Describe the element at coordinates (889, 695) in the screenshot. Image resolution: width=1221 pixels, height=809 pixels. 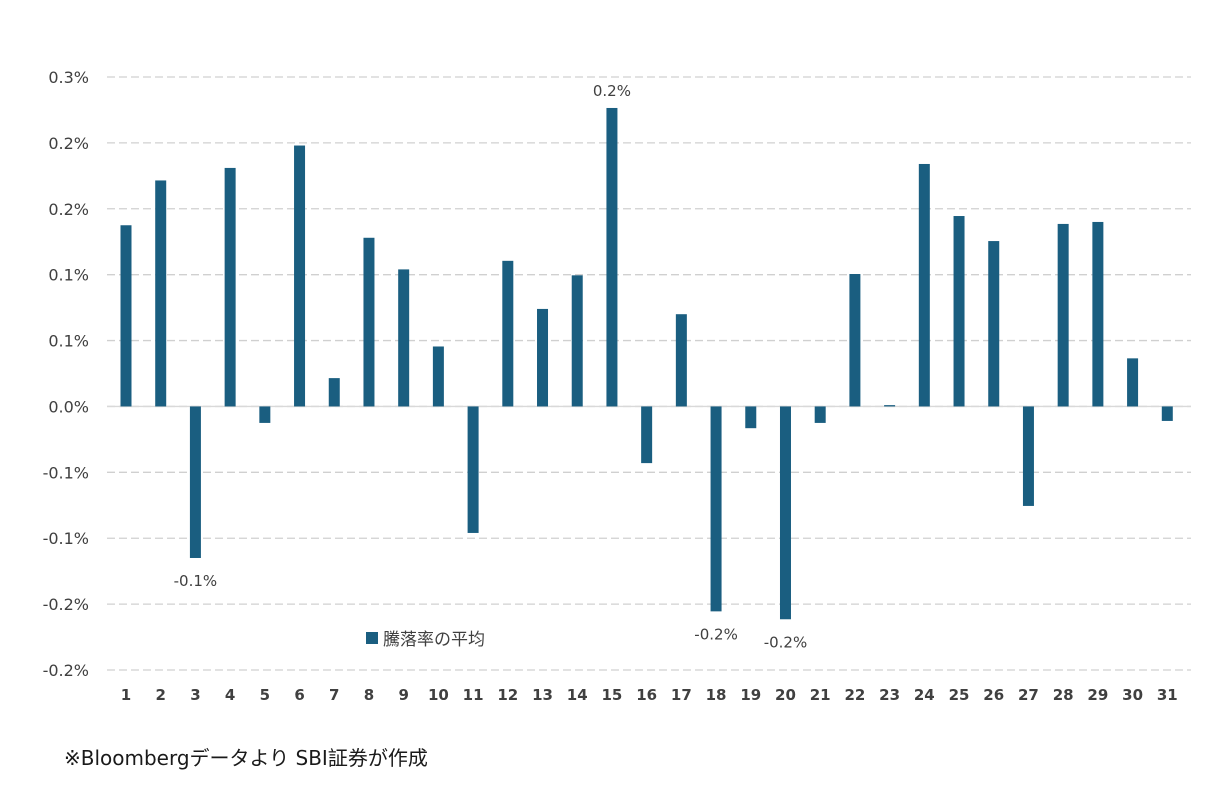
I see `x-tick-label: 23` at that location.